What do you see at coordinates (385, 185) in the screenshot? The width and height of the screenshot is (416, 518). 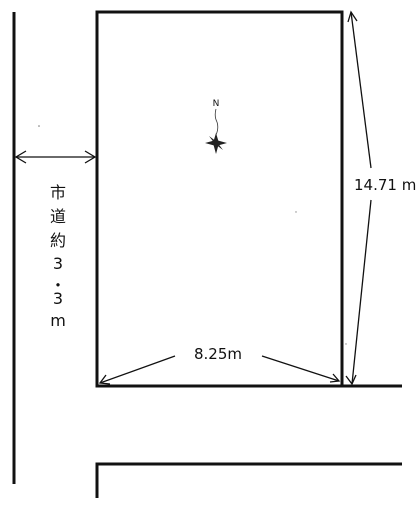 I see `depth-dimension-label: 14.71 m` at bounding box center [385, 185].